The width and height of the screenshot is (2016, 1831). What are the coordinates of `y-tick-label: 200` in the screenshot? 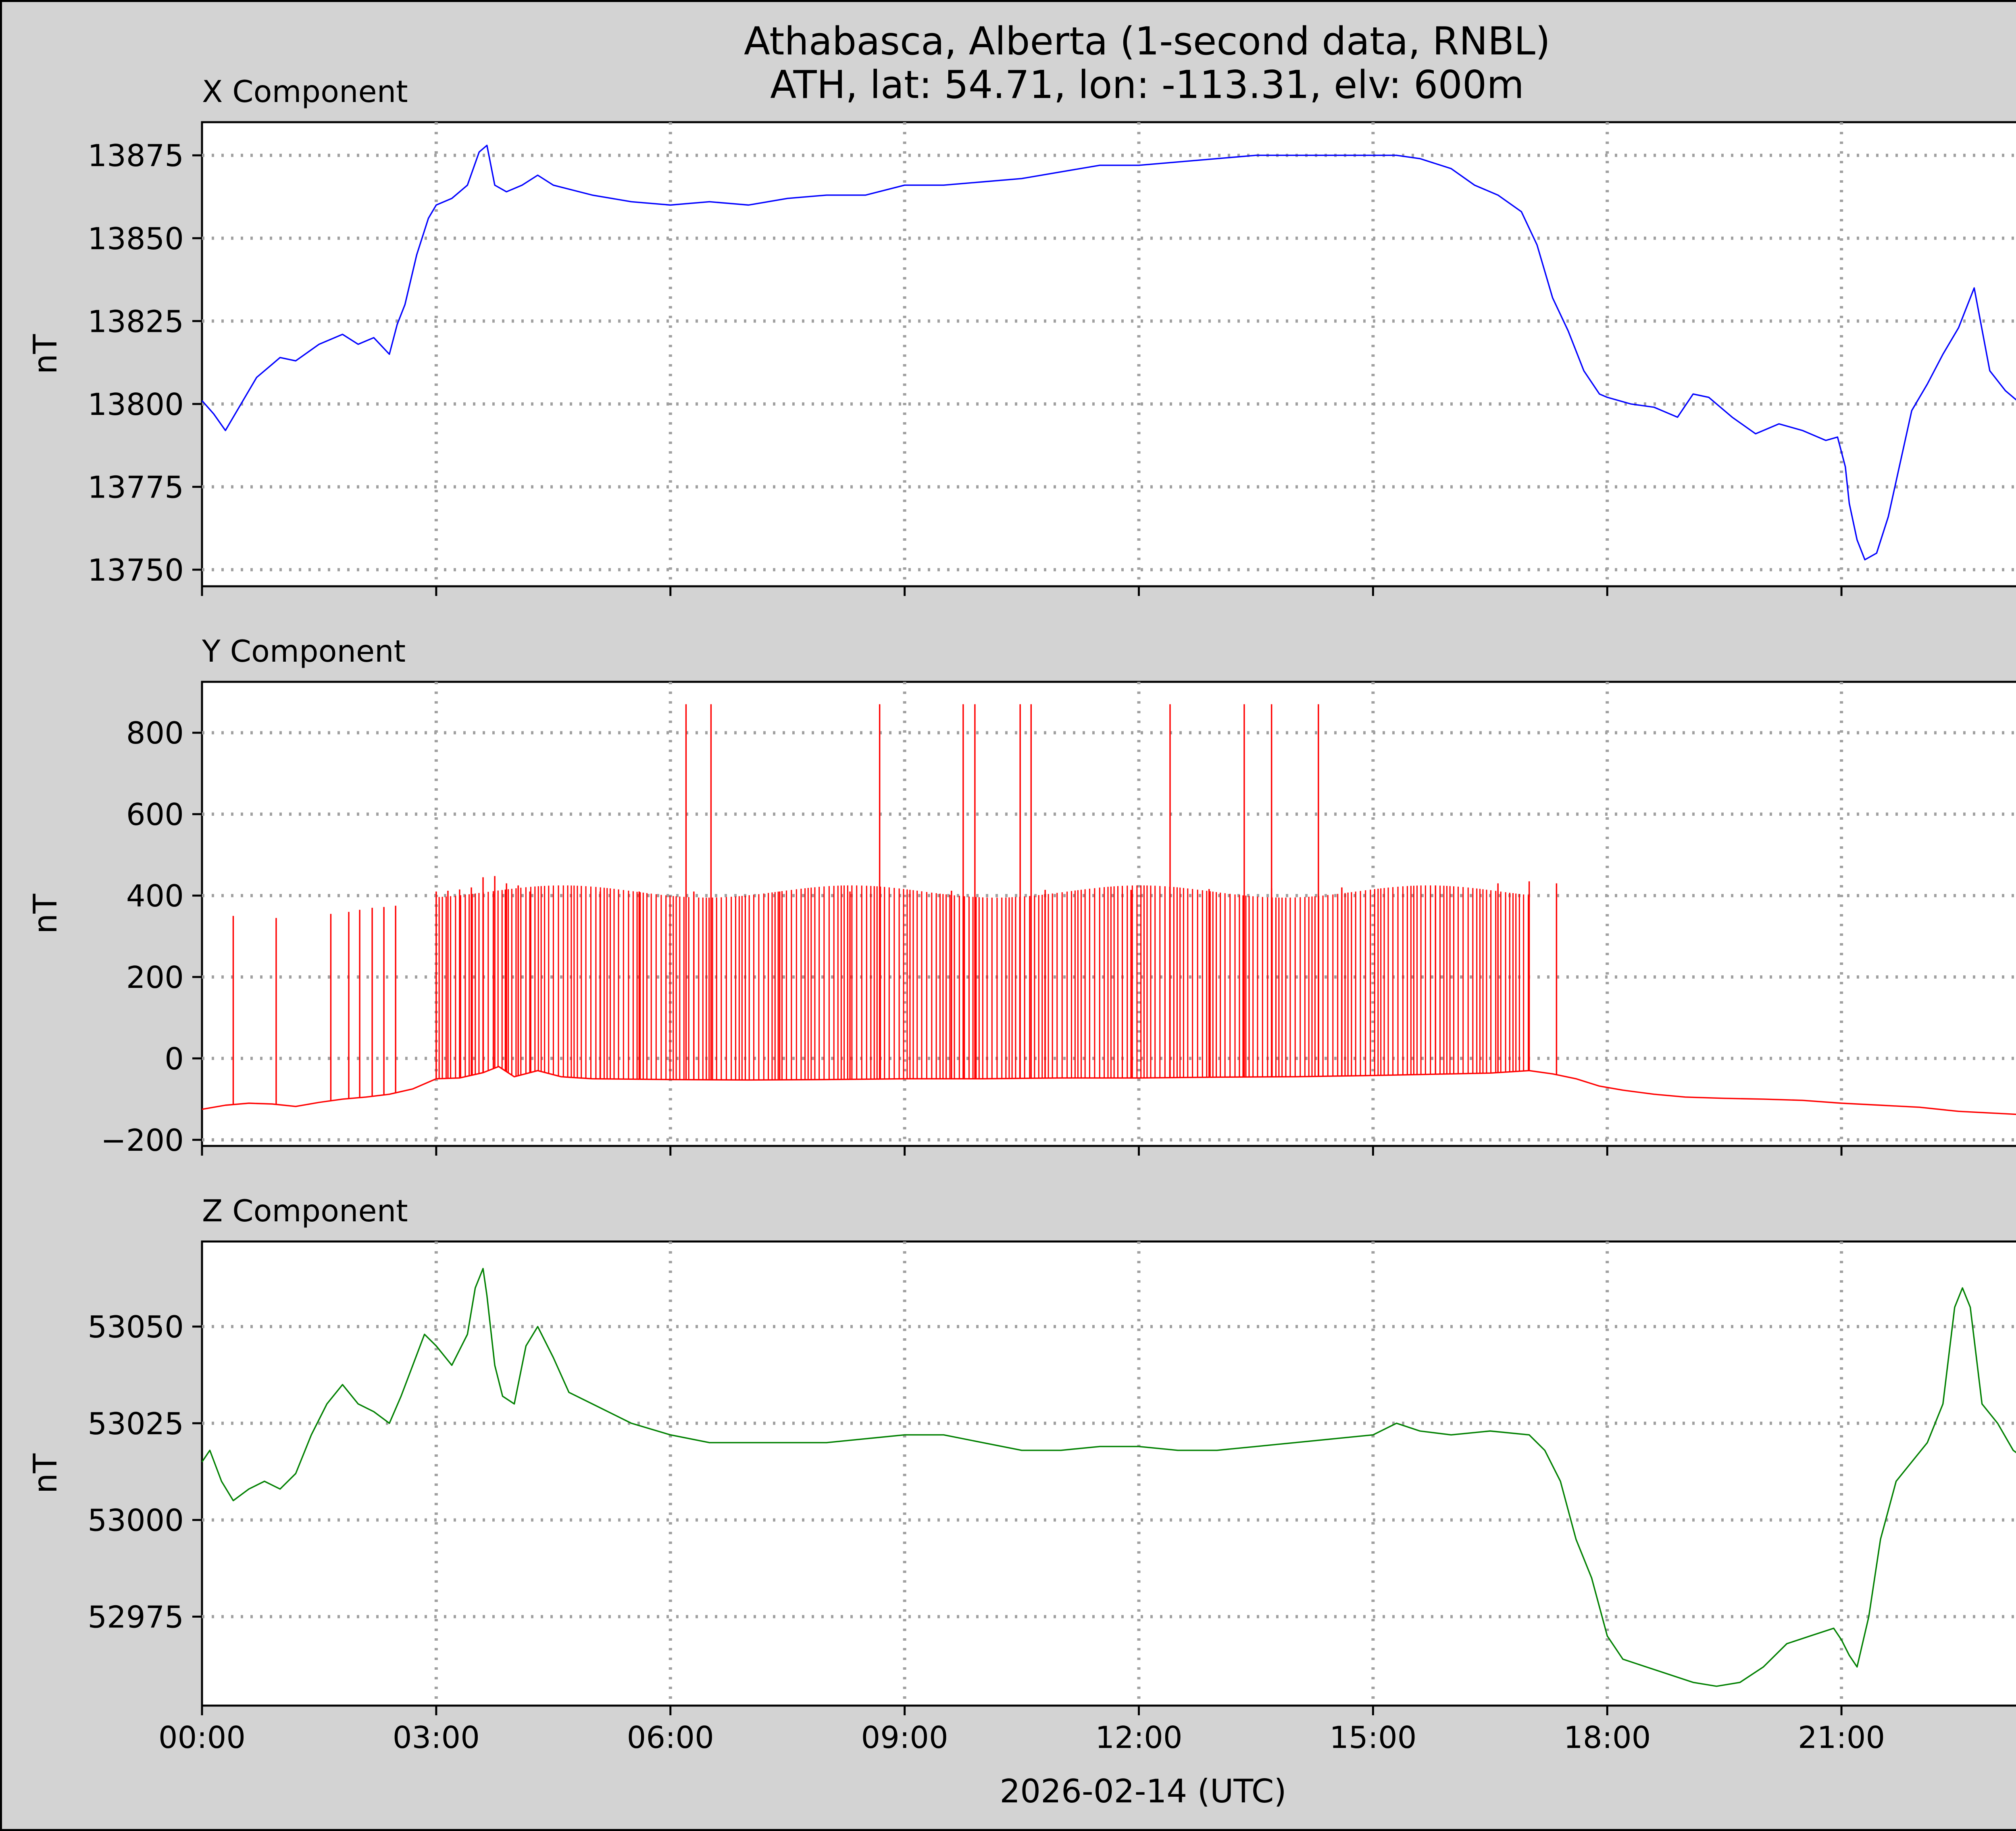 It's located at (155, 977).